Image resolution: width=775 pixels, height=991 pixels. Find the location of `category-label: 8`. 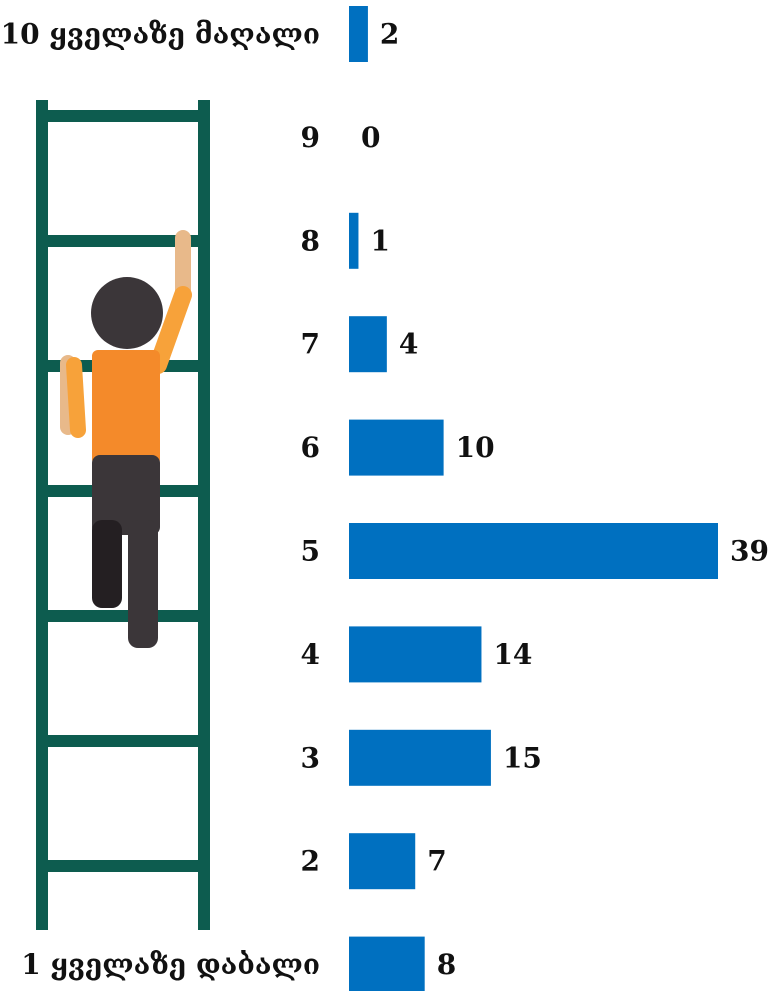

category-label: 8 is located at coordinates (310, 240).